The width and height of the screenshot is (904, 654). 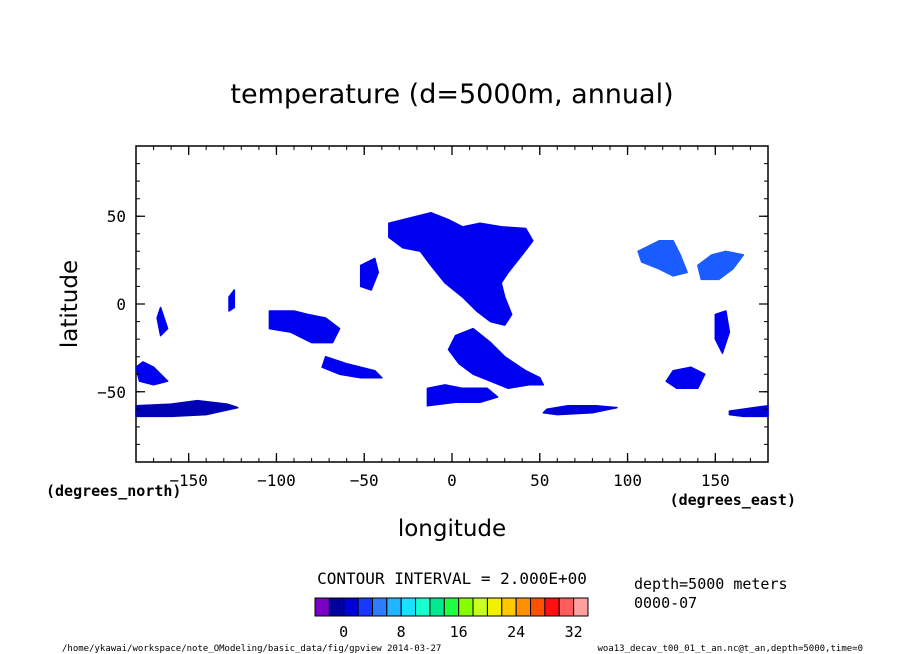 What do you see at coordinates (276, 480) in the screenshot?
I see `x-tick-label: −100` at bounding box center [276, 480].